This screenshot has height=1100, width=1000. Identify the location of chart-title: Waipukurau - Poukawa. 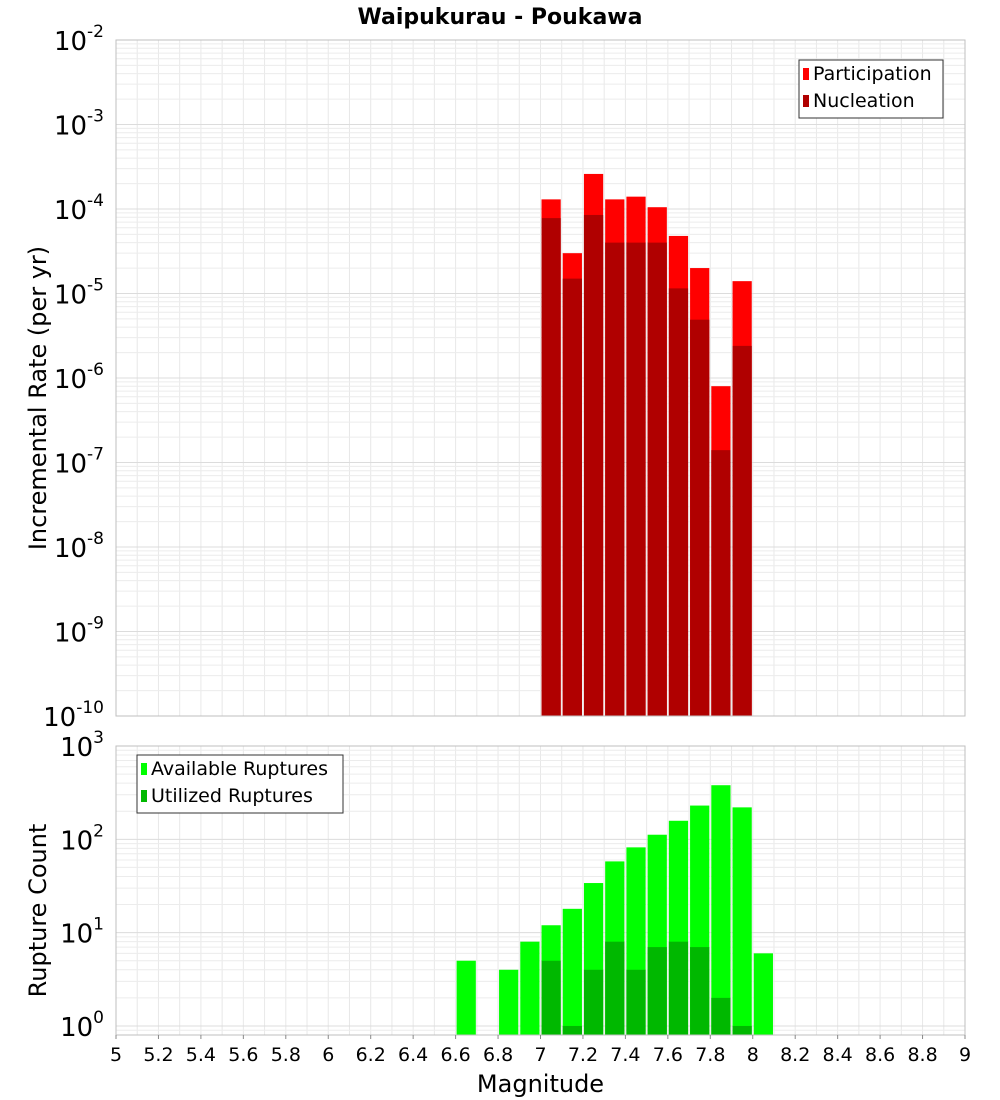
(500, 17).